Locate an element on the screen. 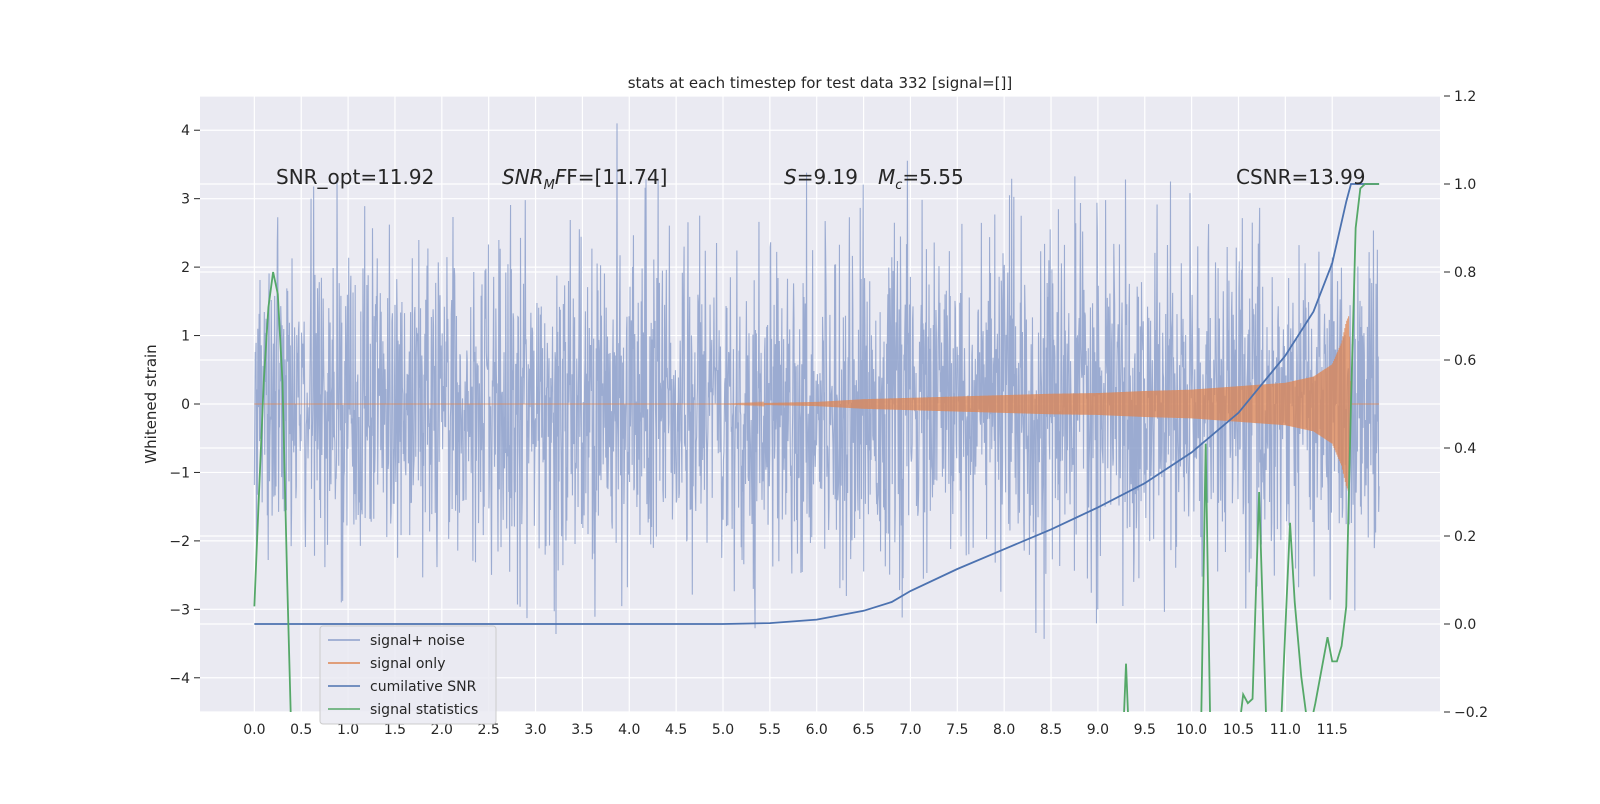 The height and width of the screenshot is (804, 1600). x-tick-label: 2.5 is located at coordinates (489, 730).